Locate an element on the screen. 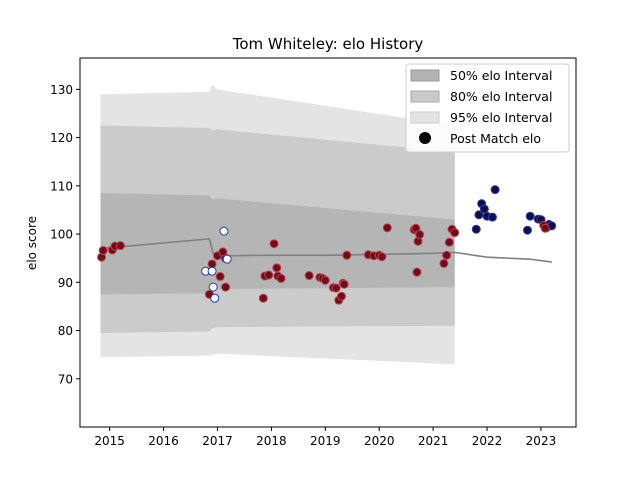 The width and height of the screenshot is (640, 480). legend-frame is located at coordinates (487, 108).